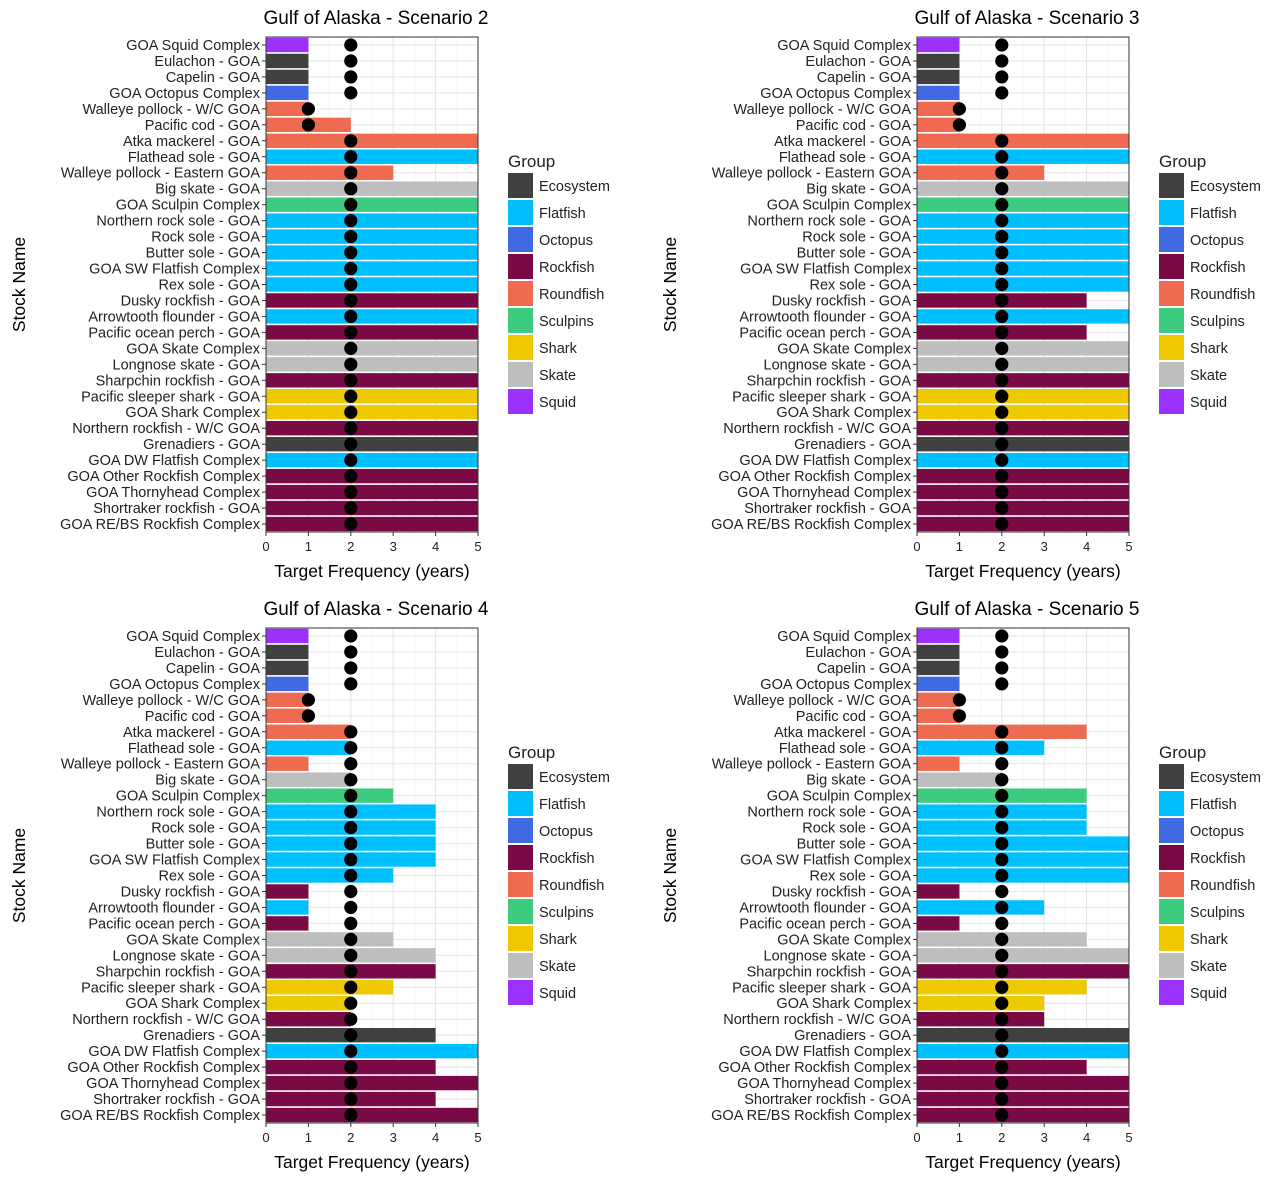 Image resolution: width=1280 pixels, height=1181 pixels. What do you see at coordinates (1222, 295) in the screenshot?
I see `legend-label: Roundfish` at bounding box center [1222, 295].